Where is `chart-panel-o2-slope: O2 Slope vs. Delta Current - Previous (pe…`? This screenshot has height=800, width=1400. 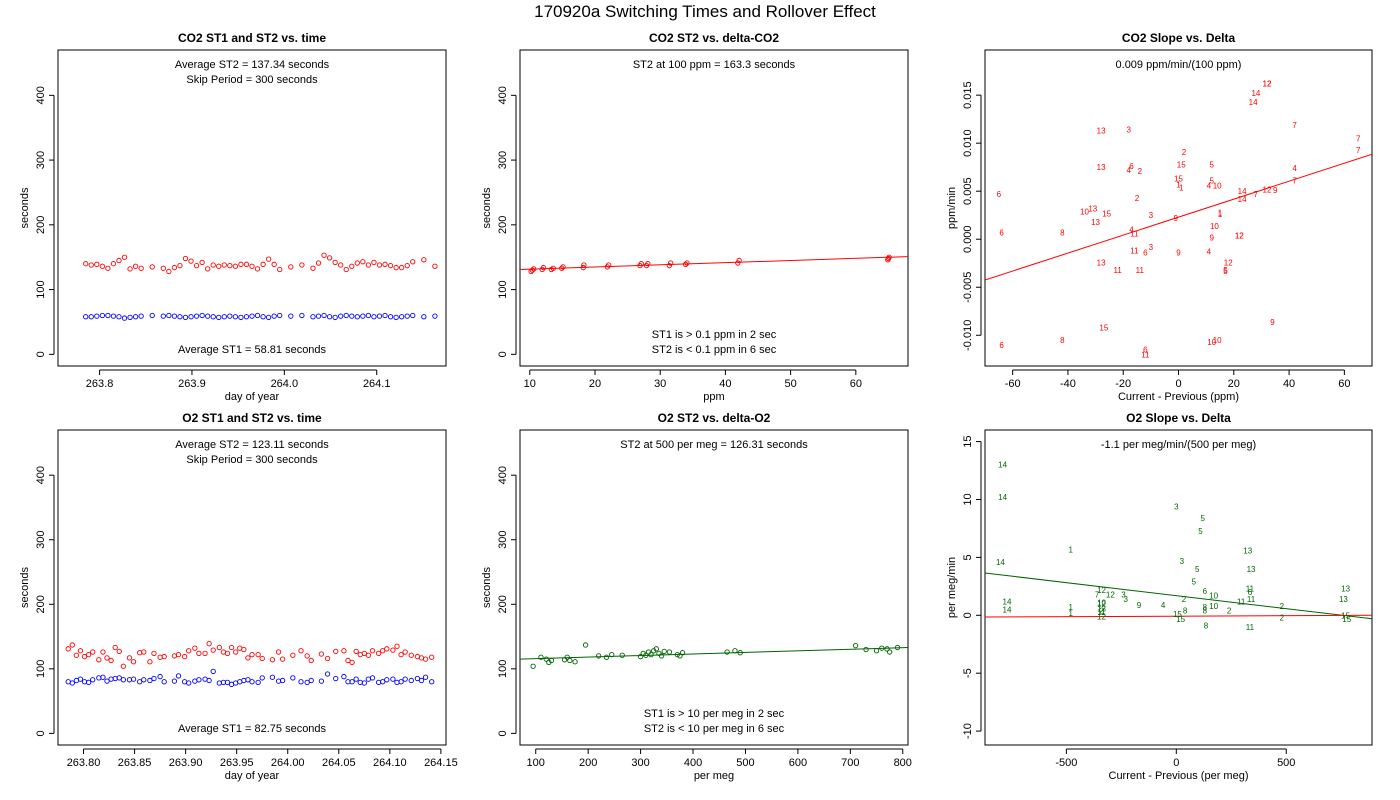
chart-panel-o2-slope: O2 Slope vs. Delta Current - Previous (pe… is located at coordinates (1159, 596).